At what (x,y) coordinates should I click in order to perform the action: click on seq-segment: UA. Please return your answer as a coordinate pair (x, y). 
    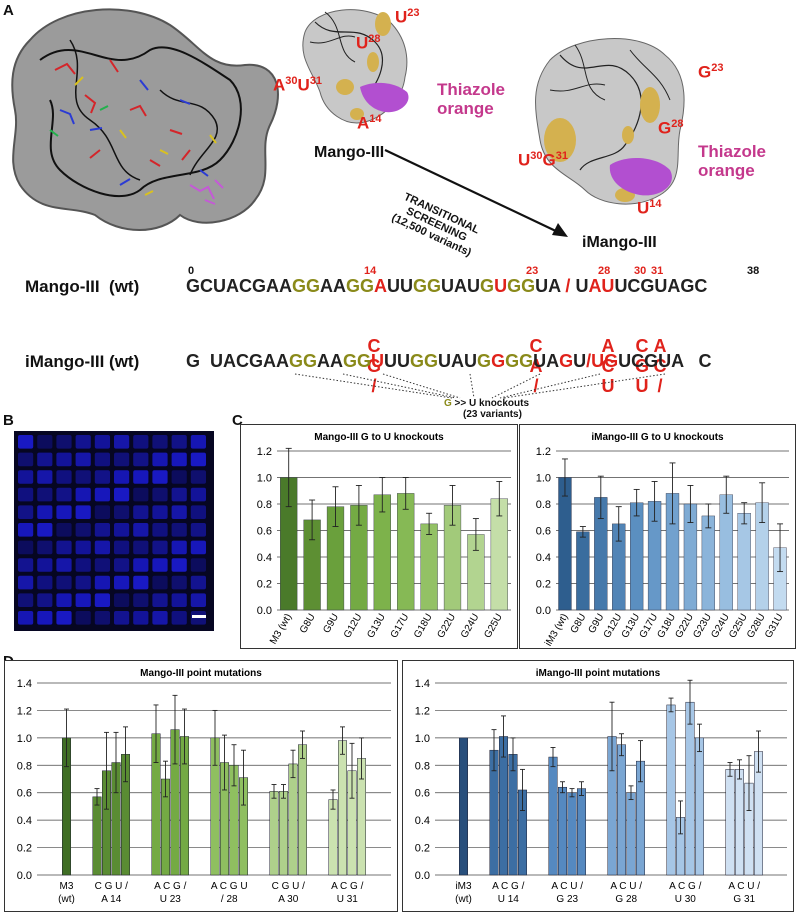
    Looking at the image, I should click on (548, 286).